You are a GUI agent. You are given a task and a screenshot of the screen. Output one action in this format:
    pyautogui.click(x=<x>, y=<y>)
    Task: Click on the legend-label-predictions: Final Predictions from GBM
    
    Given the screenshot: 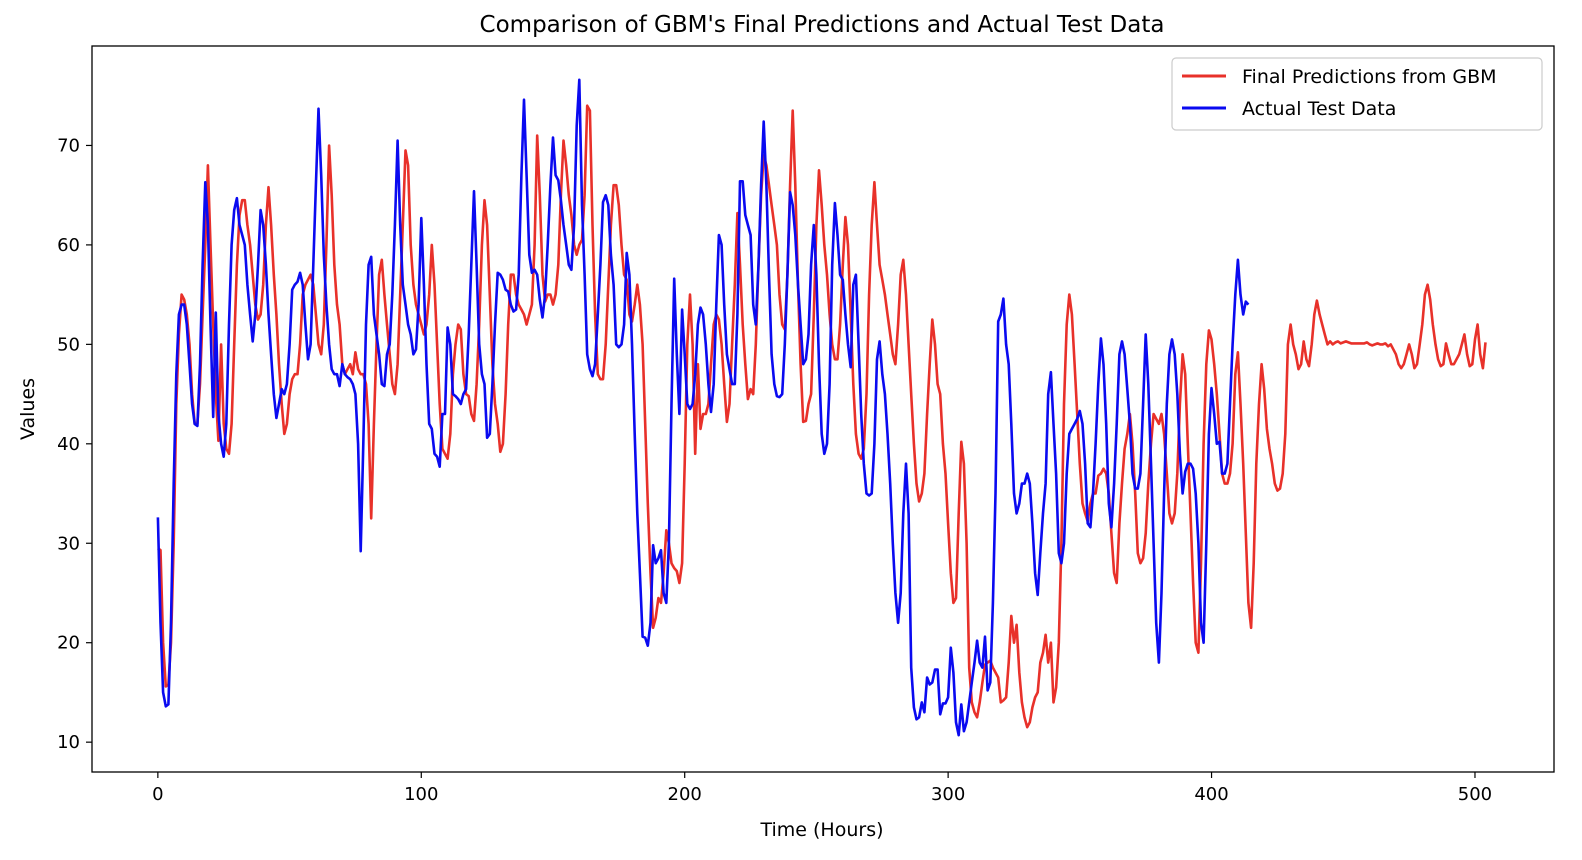 What is the action you would take?
    pyautogui.click(x=1369, y=77)
    